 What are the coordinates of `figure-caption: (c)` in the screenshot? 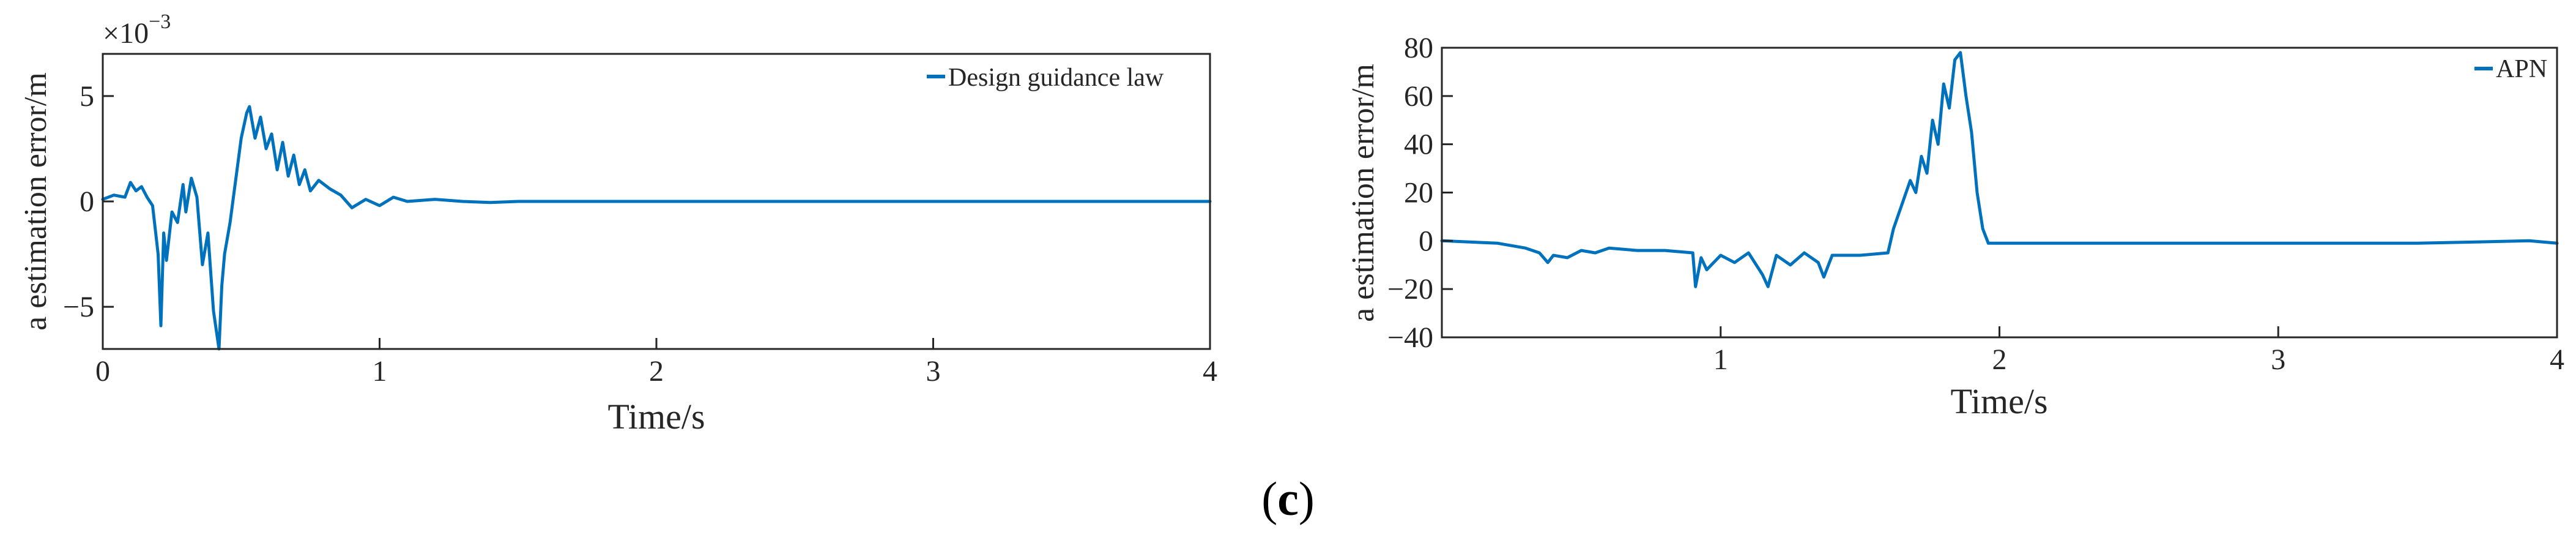 It's located at (1288, 499).